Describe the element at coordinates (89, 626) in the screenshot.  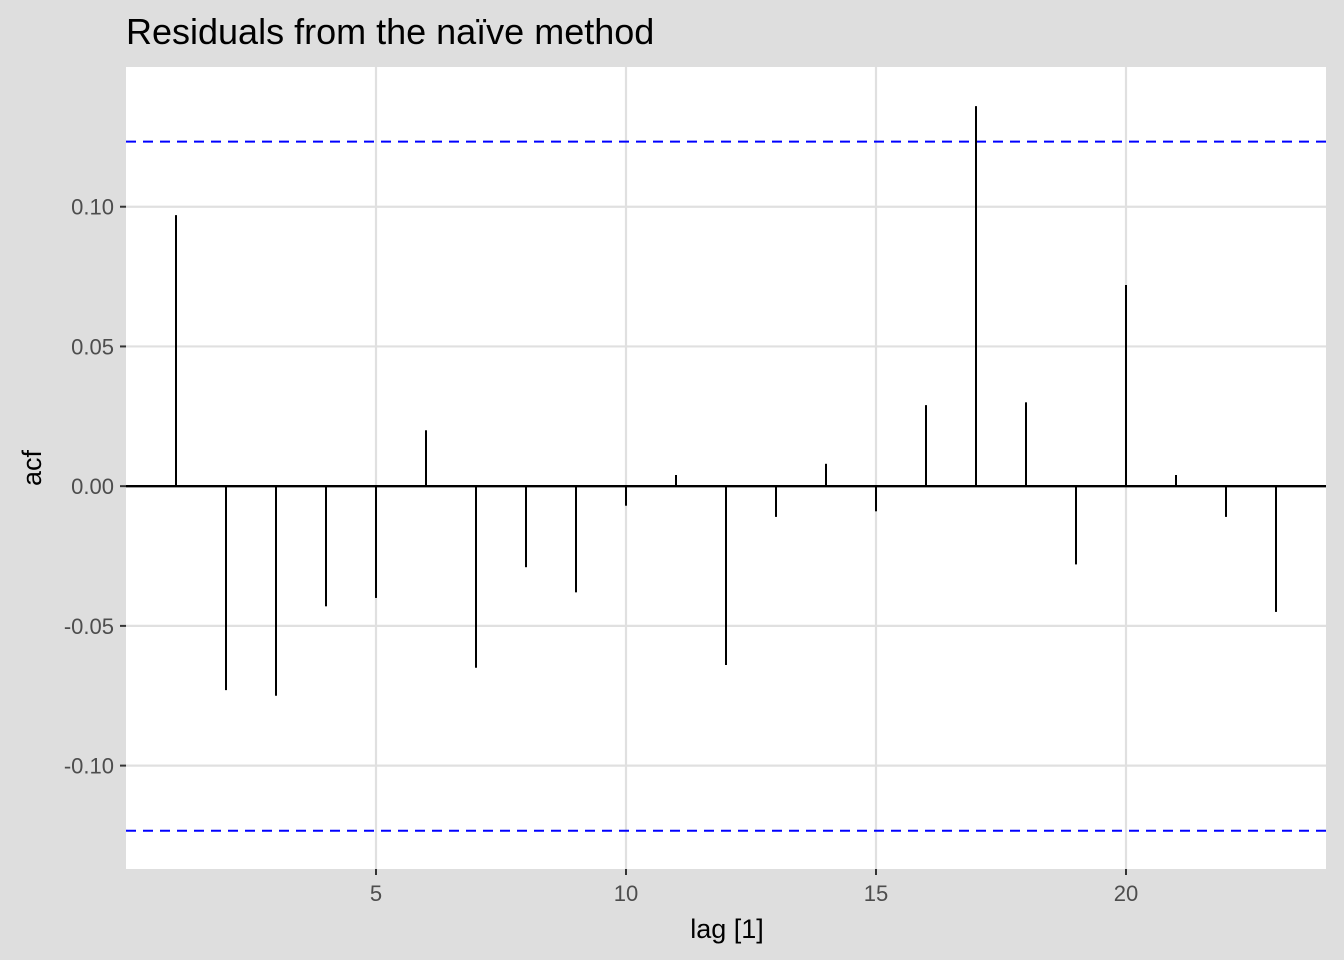
I see `y-tick-label: -0.05` at that location.